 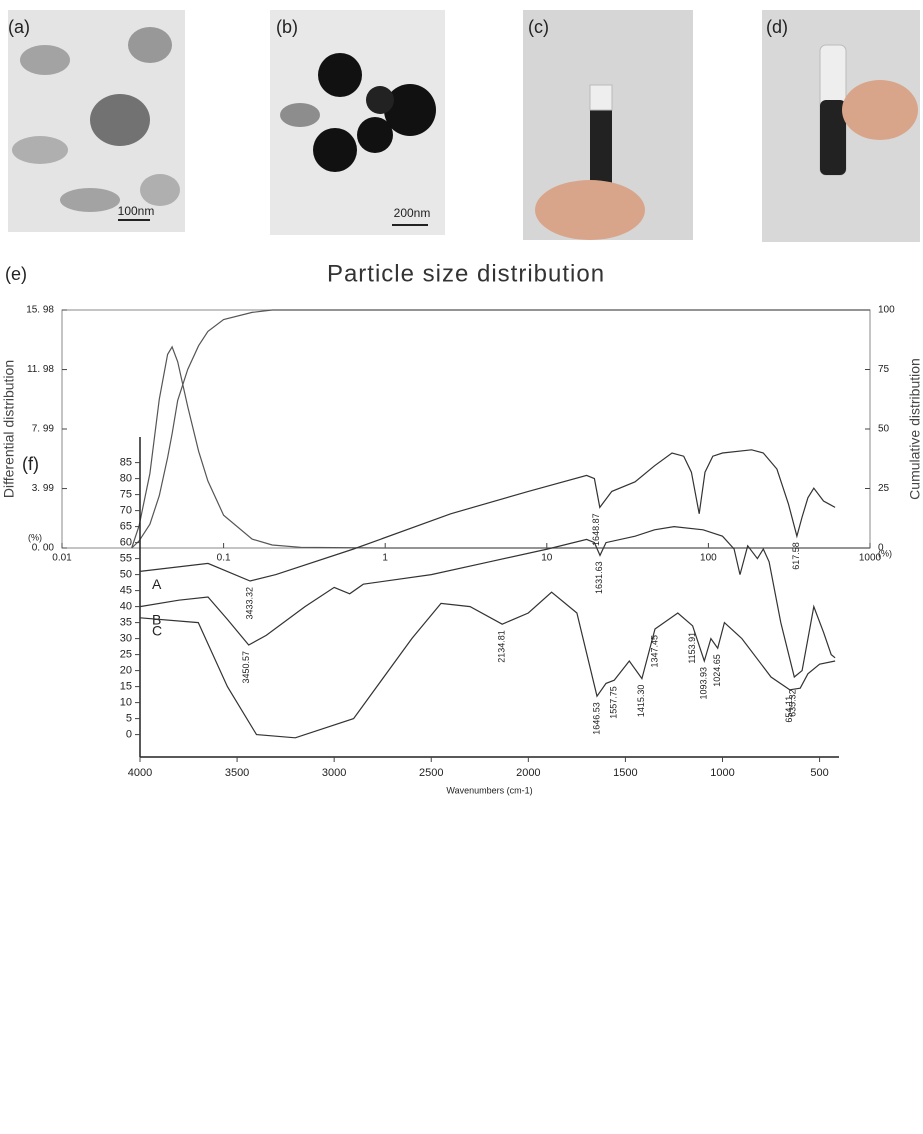 I want to click on y-tick-label: 0, so click(x=129, y=735).